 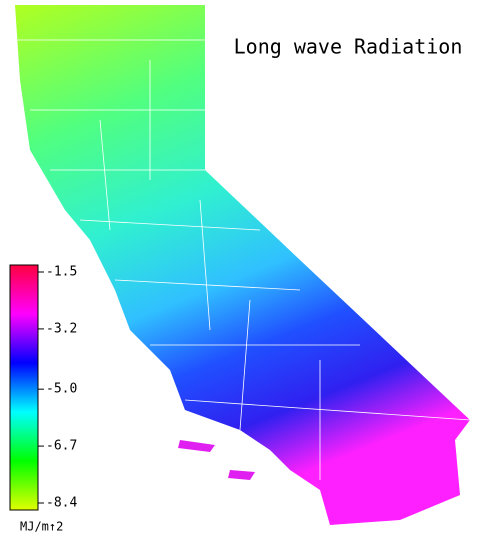 What do you see at coordinates (216, 460) in the screenshot?
I see `island` at bounding box center [216, 460].